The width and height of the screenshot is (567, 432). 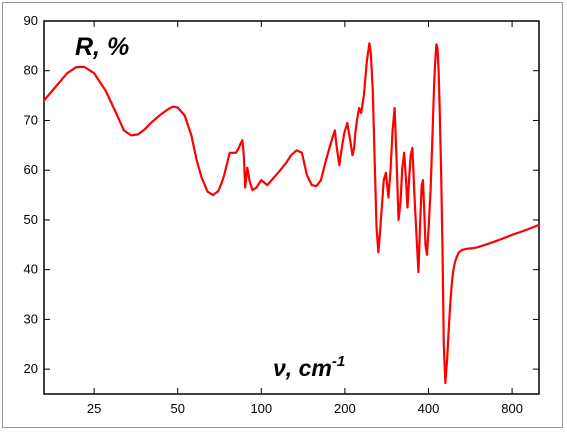 What do you see at coordinates (31, 318) in the screenshot?
I see `y-tick-label: 30` at bounding box center [31, 318].